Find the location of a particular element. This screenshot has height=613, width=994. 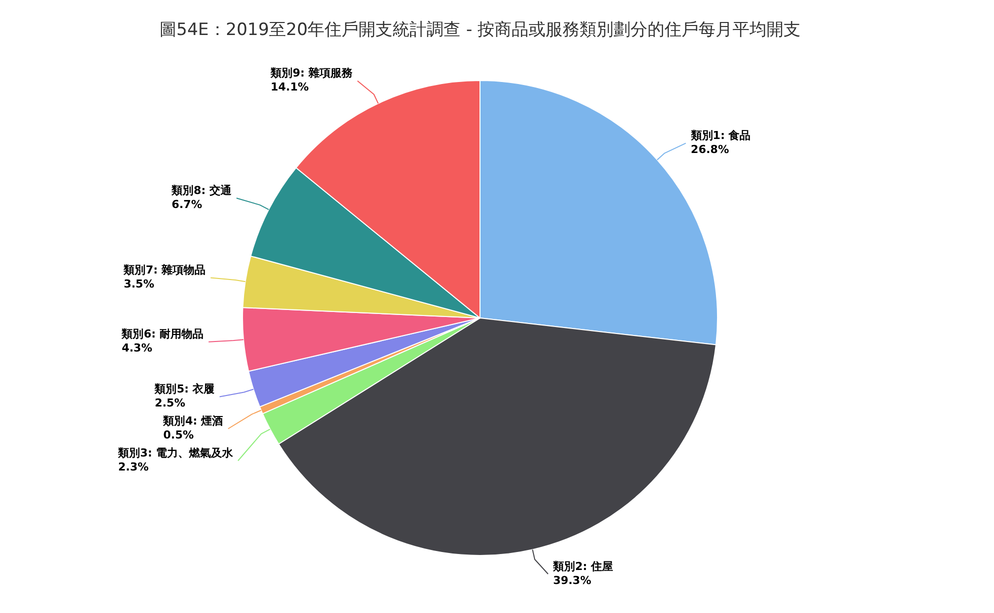

slice-label: 類別8: 交通 is located at coordinates (201, 190).